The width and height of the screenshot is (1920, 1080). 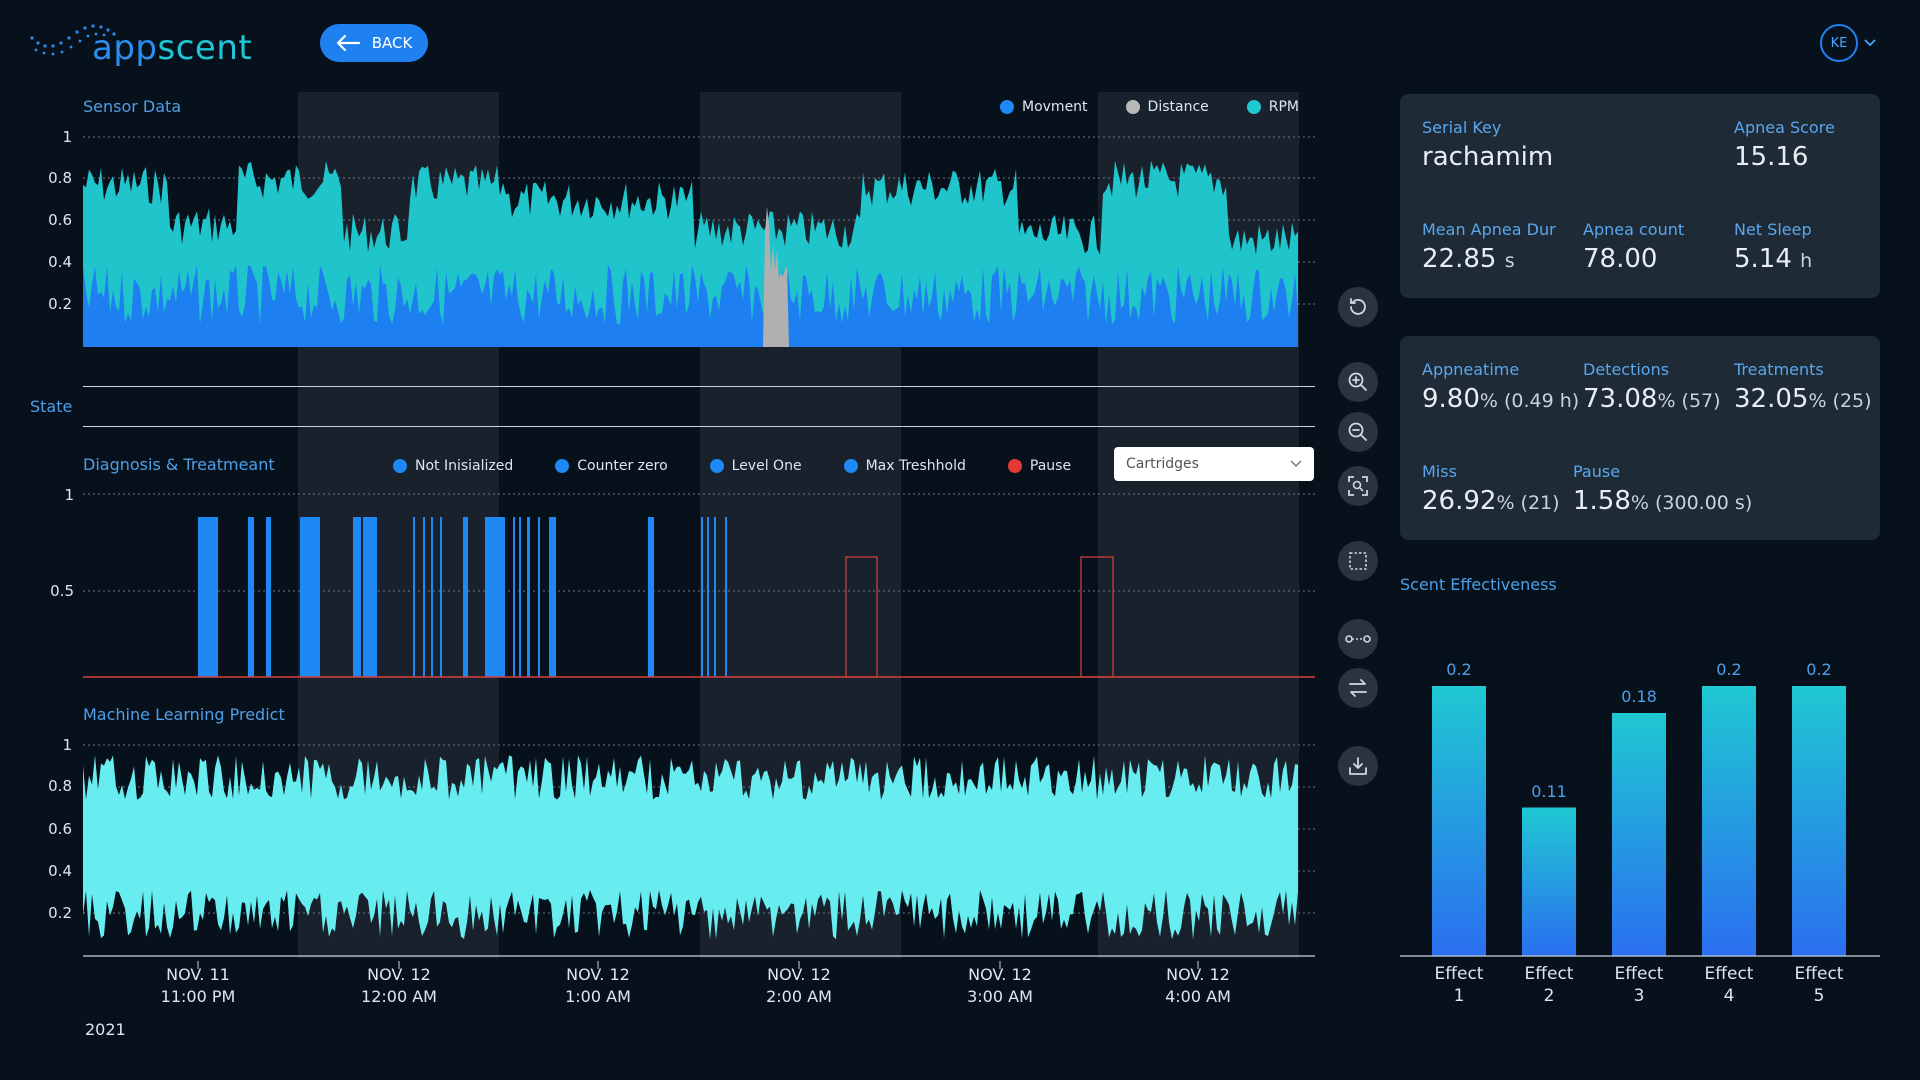 I want to click on movement-trace, so click(x=690, y=306).